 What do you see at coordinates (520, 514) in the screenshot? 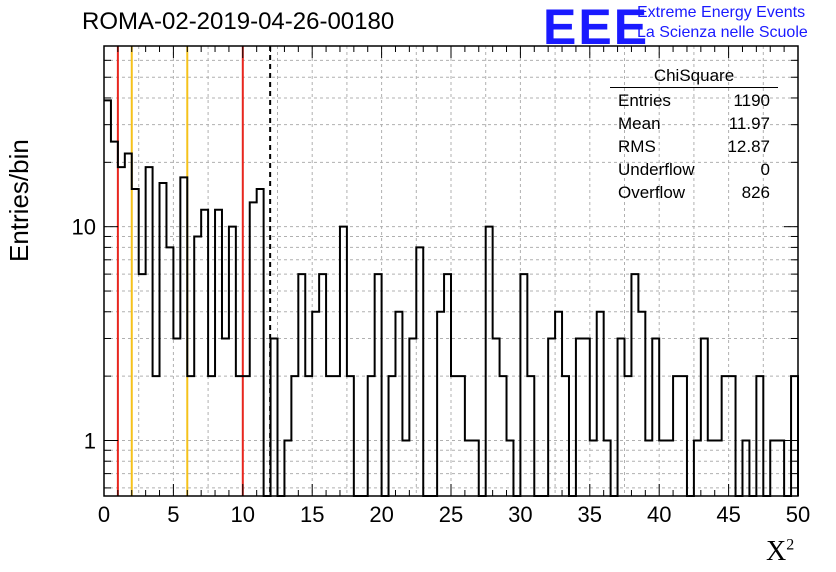
I see `x-tick-label: 30` at bounding box center [520, 514].